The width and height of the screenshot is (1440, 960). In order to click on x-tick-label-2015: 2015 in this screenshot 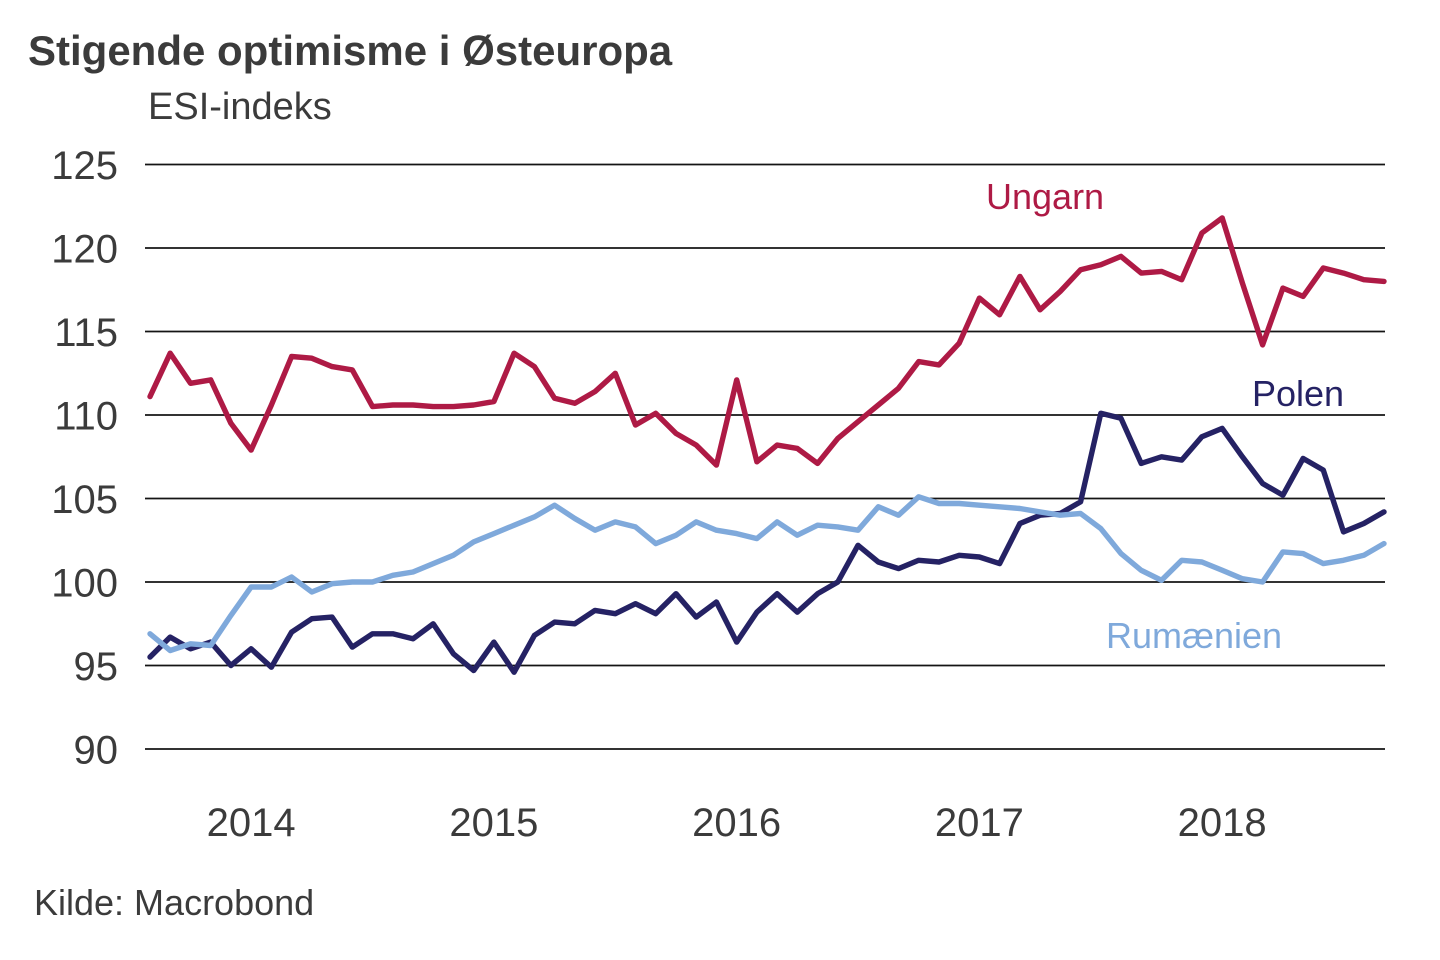, I will do `click(493, 823)`.